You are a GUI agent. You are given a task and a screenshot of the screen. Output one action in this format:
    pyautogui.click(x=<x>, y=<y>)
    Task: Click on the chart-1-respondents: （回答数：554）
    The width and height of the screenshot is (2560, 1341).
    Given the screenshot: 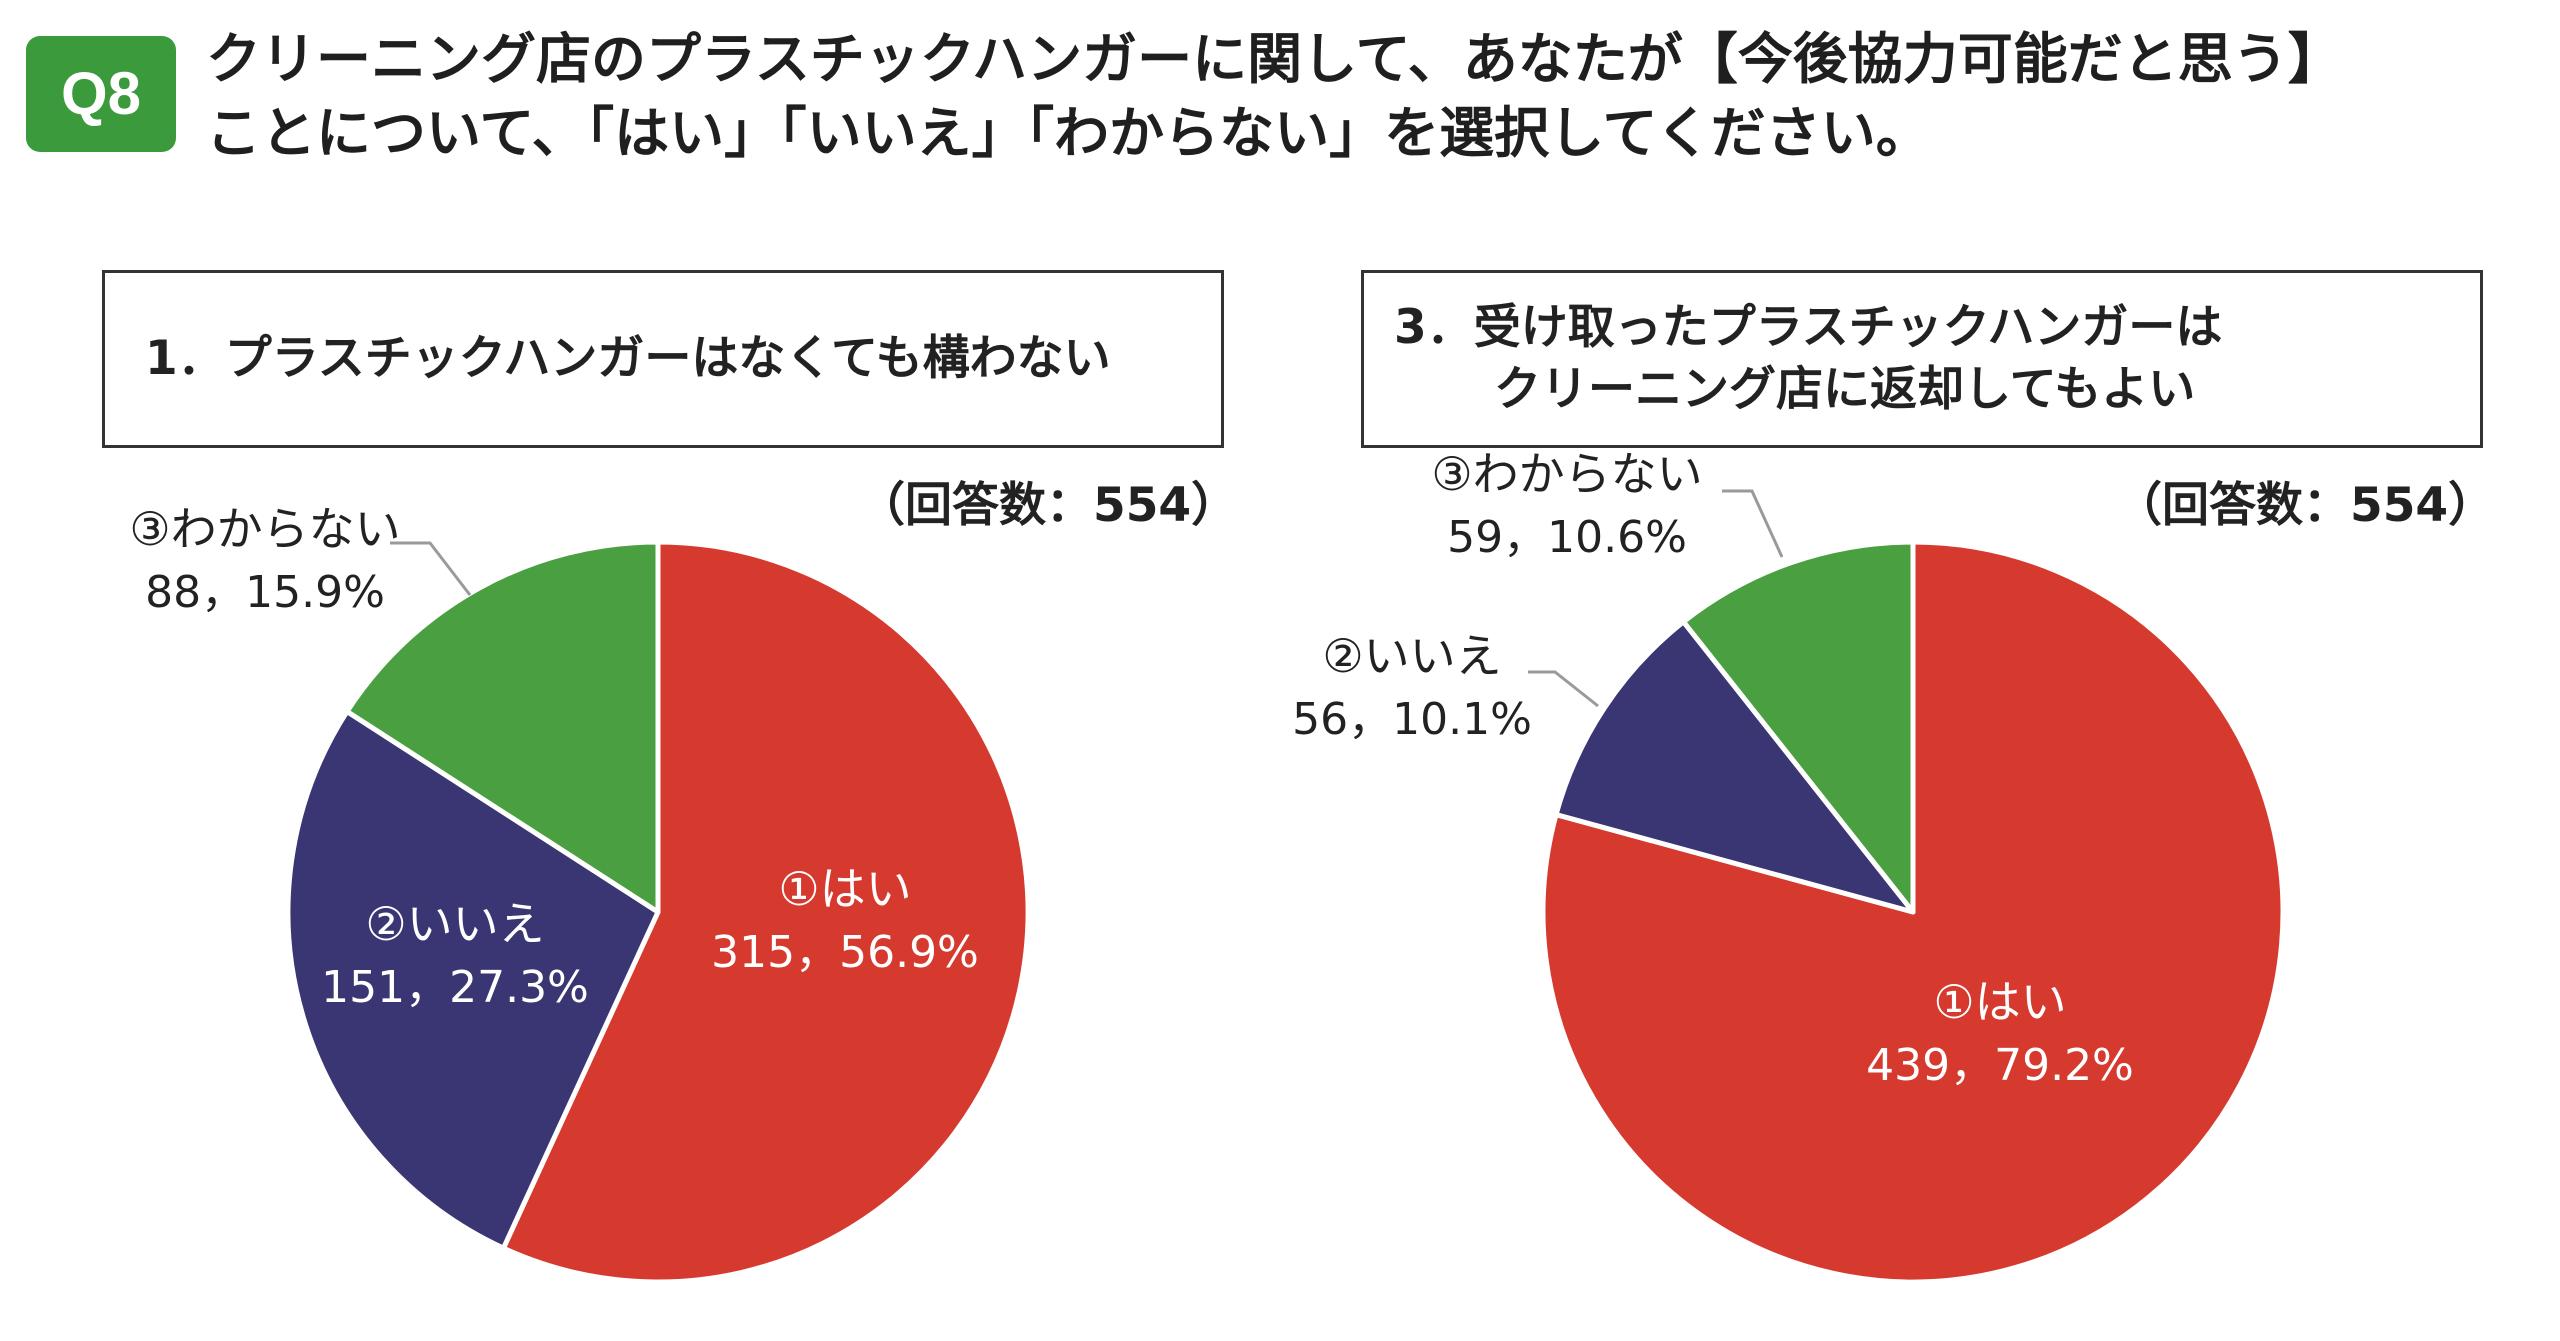 What is the action you would take?
    pyautogui.click(x=1048, y=505)
    